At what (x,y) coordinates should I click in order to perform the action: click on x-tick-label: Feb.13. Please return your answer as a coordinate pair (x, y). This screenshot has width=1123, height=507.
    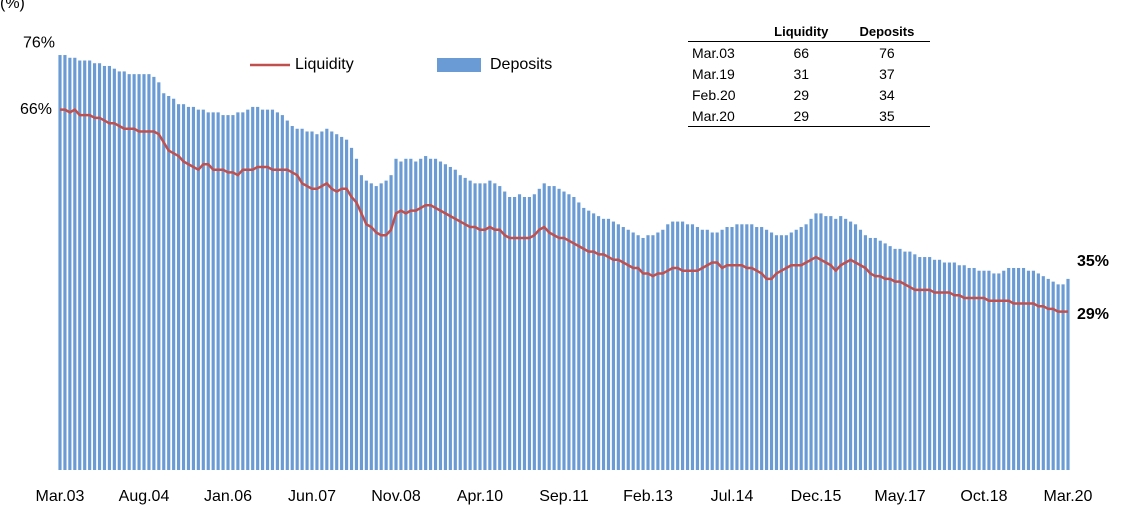
    Looking at the image, I should click on (648, 496).